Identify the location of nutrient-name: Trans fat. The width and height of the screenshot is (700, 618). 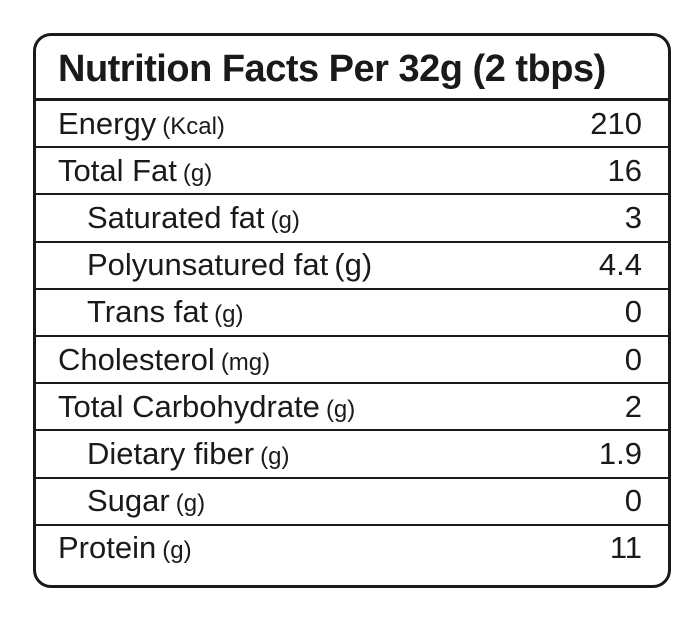
(148, 312).